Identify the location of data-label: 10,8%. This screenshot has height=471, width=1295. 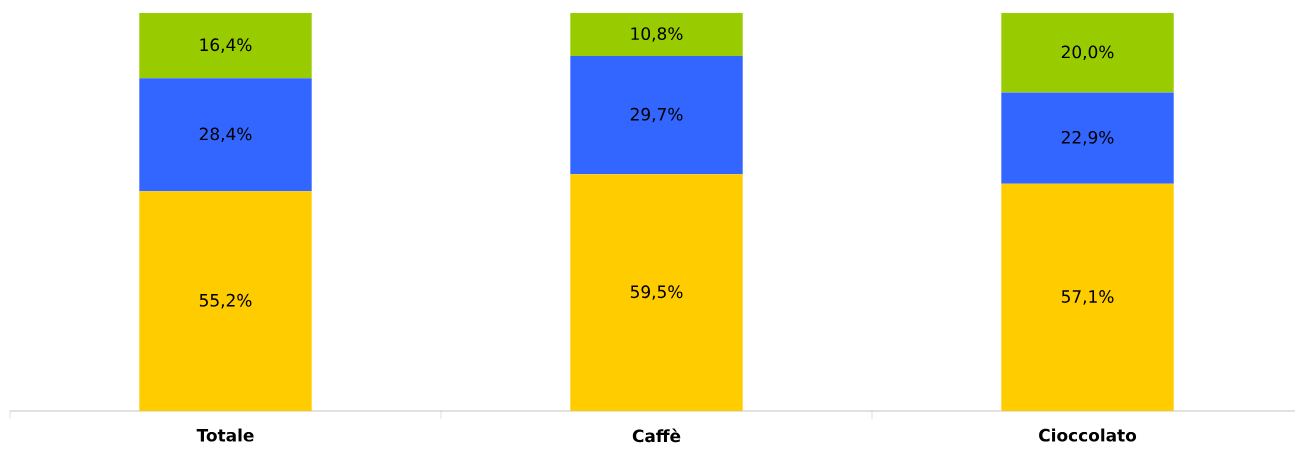
(657, 34).